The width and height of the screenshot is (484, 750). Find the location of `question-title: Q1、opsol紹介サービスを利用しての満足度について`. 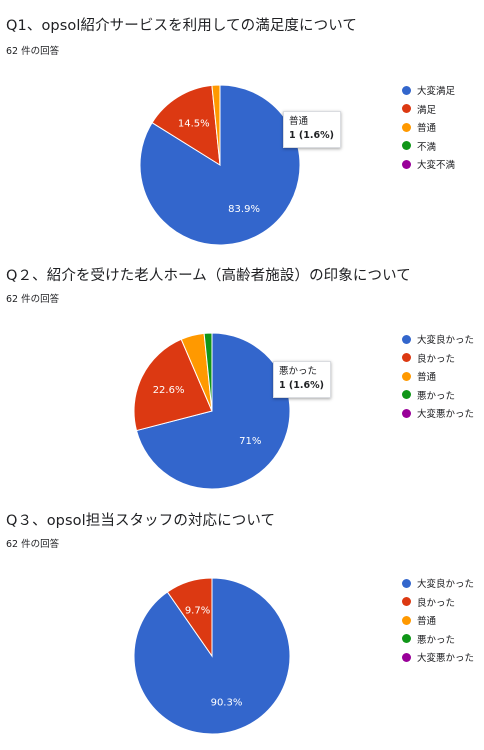

question-title: Q1、opsol紹介サービスを利用しての満足度について is located at coordinates (181, 26).